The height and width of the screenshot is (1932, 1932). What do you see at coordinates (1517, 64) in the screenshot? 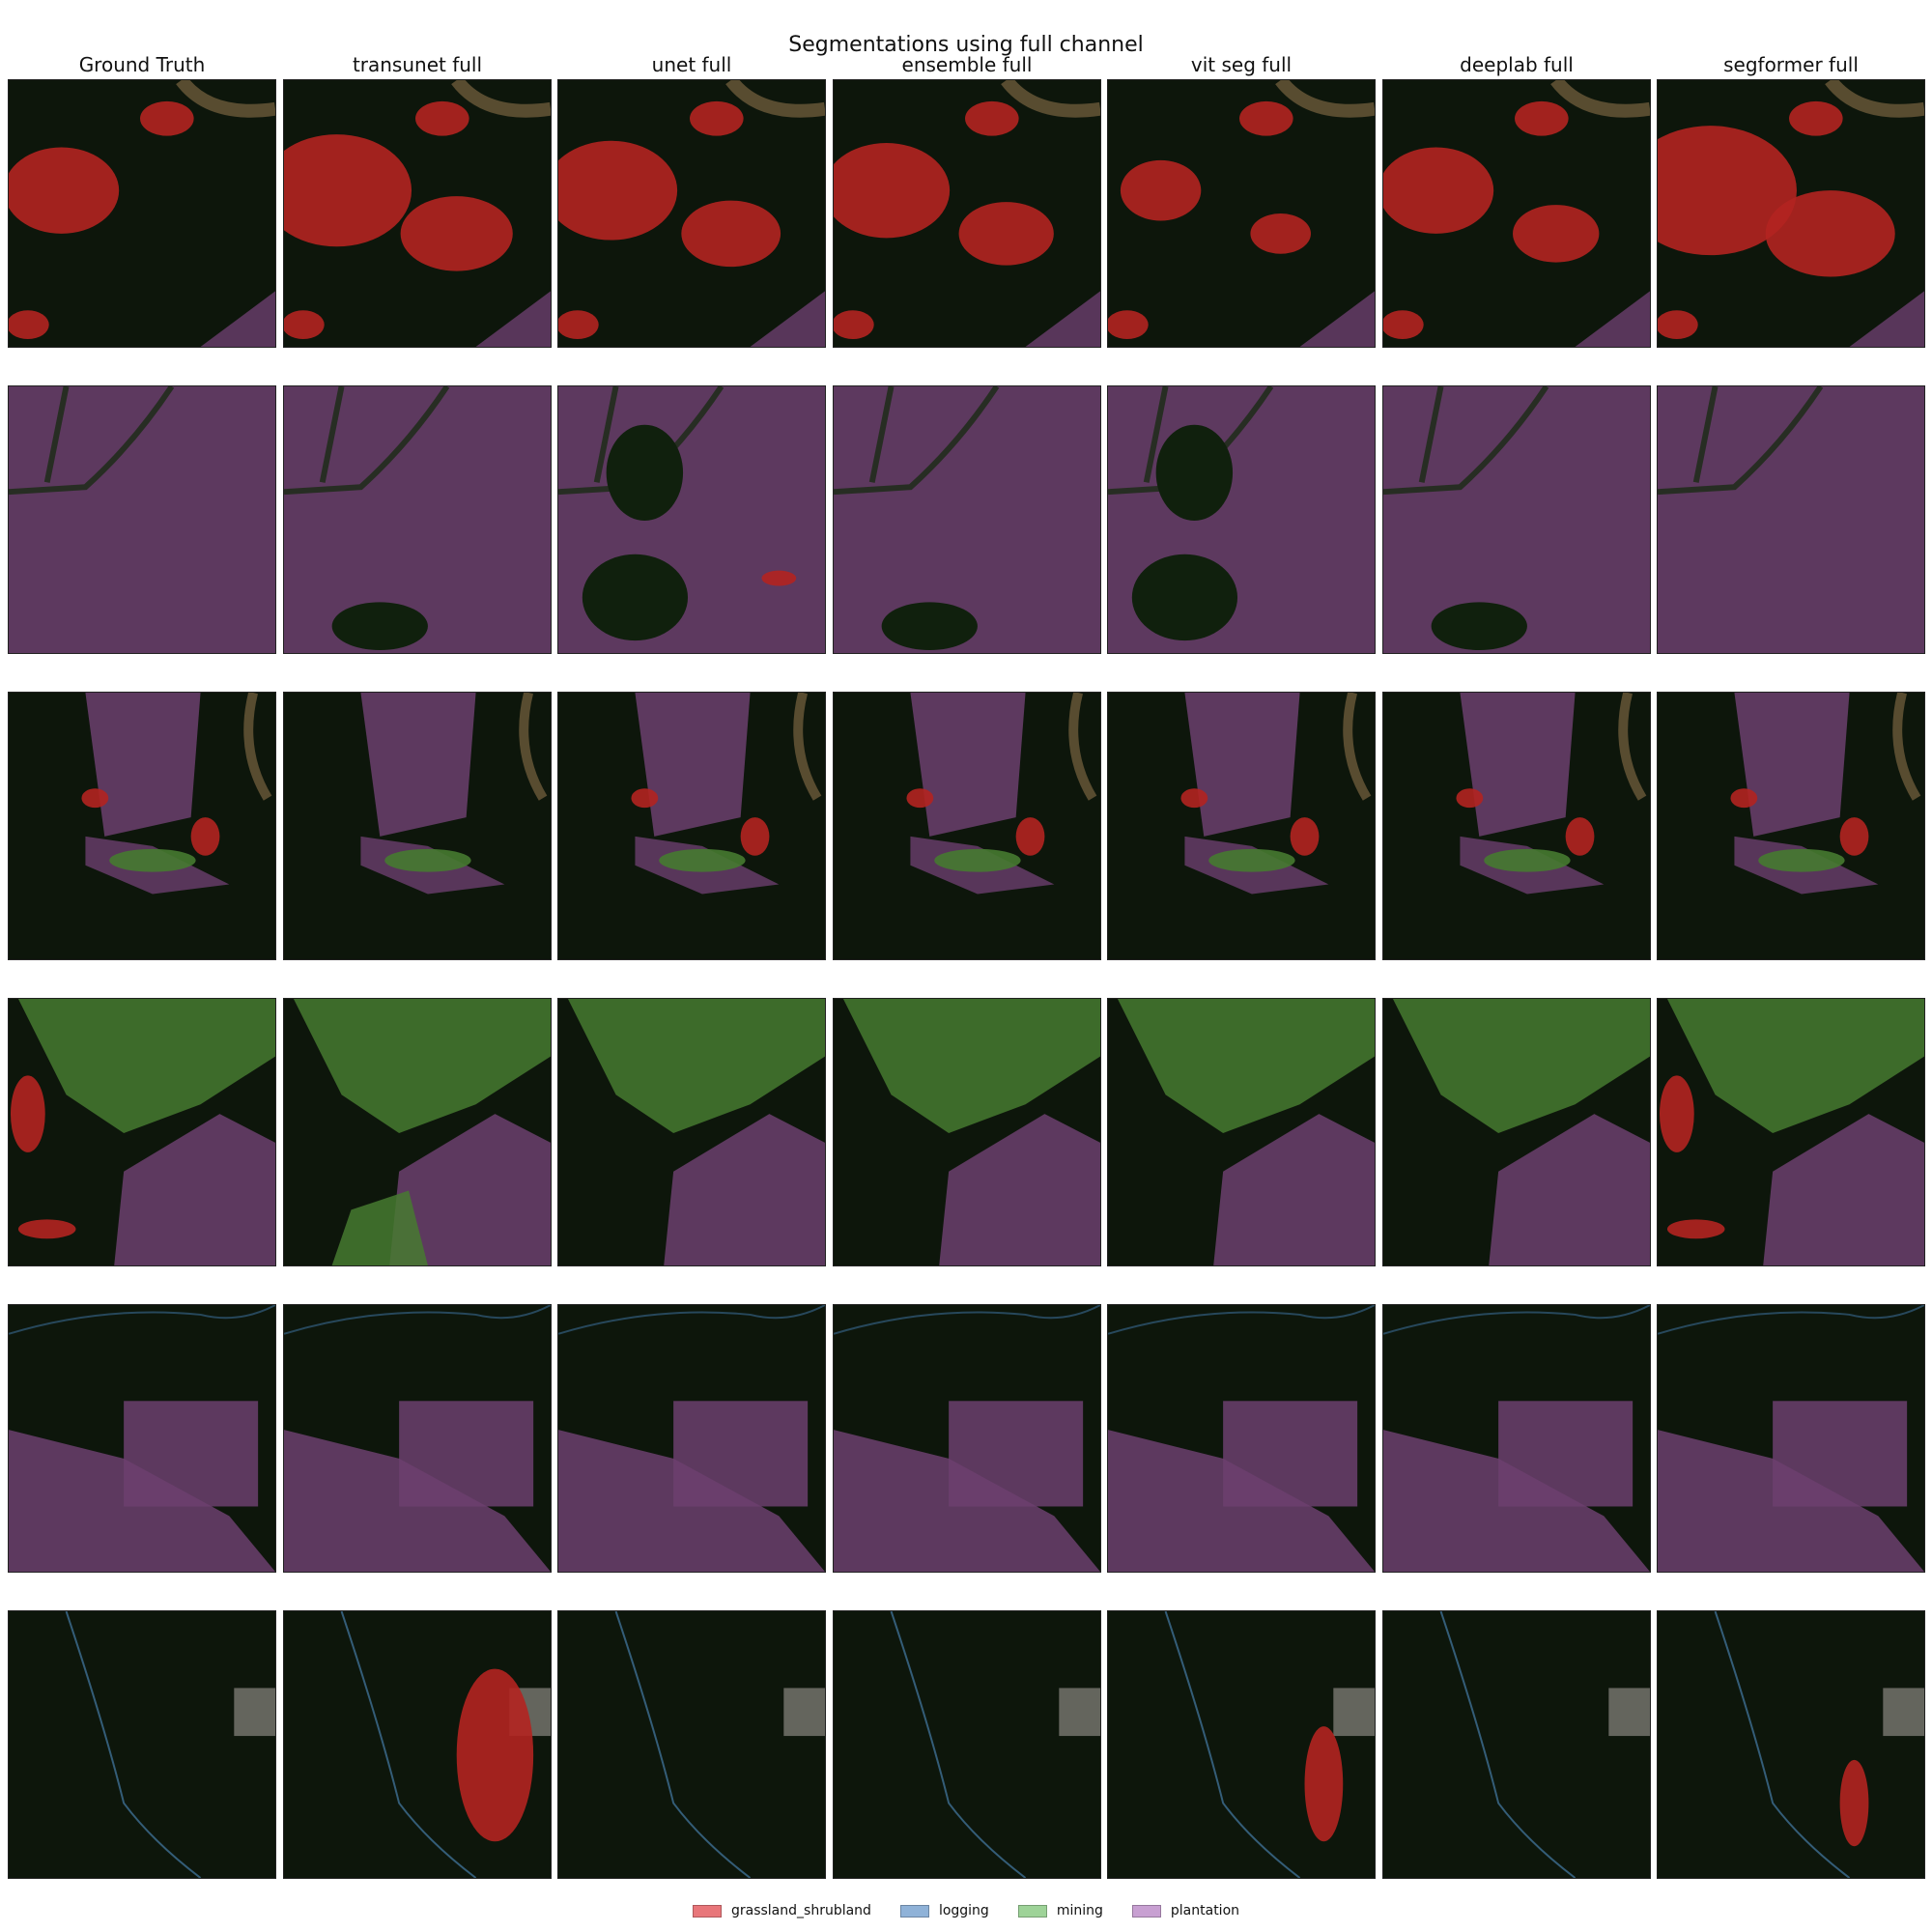
I see `column-title: deeplab full` at bounding box center [1517, 64].